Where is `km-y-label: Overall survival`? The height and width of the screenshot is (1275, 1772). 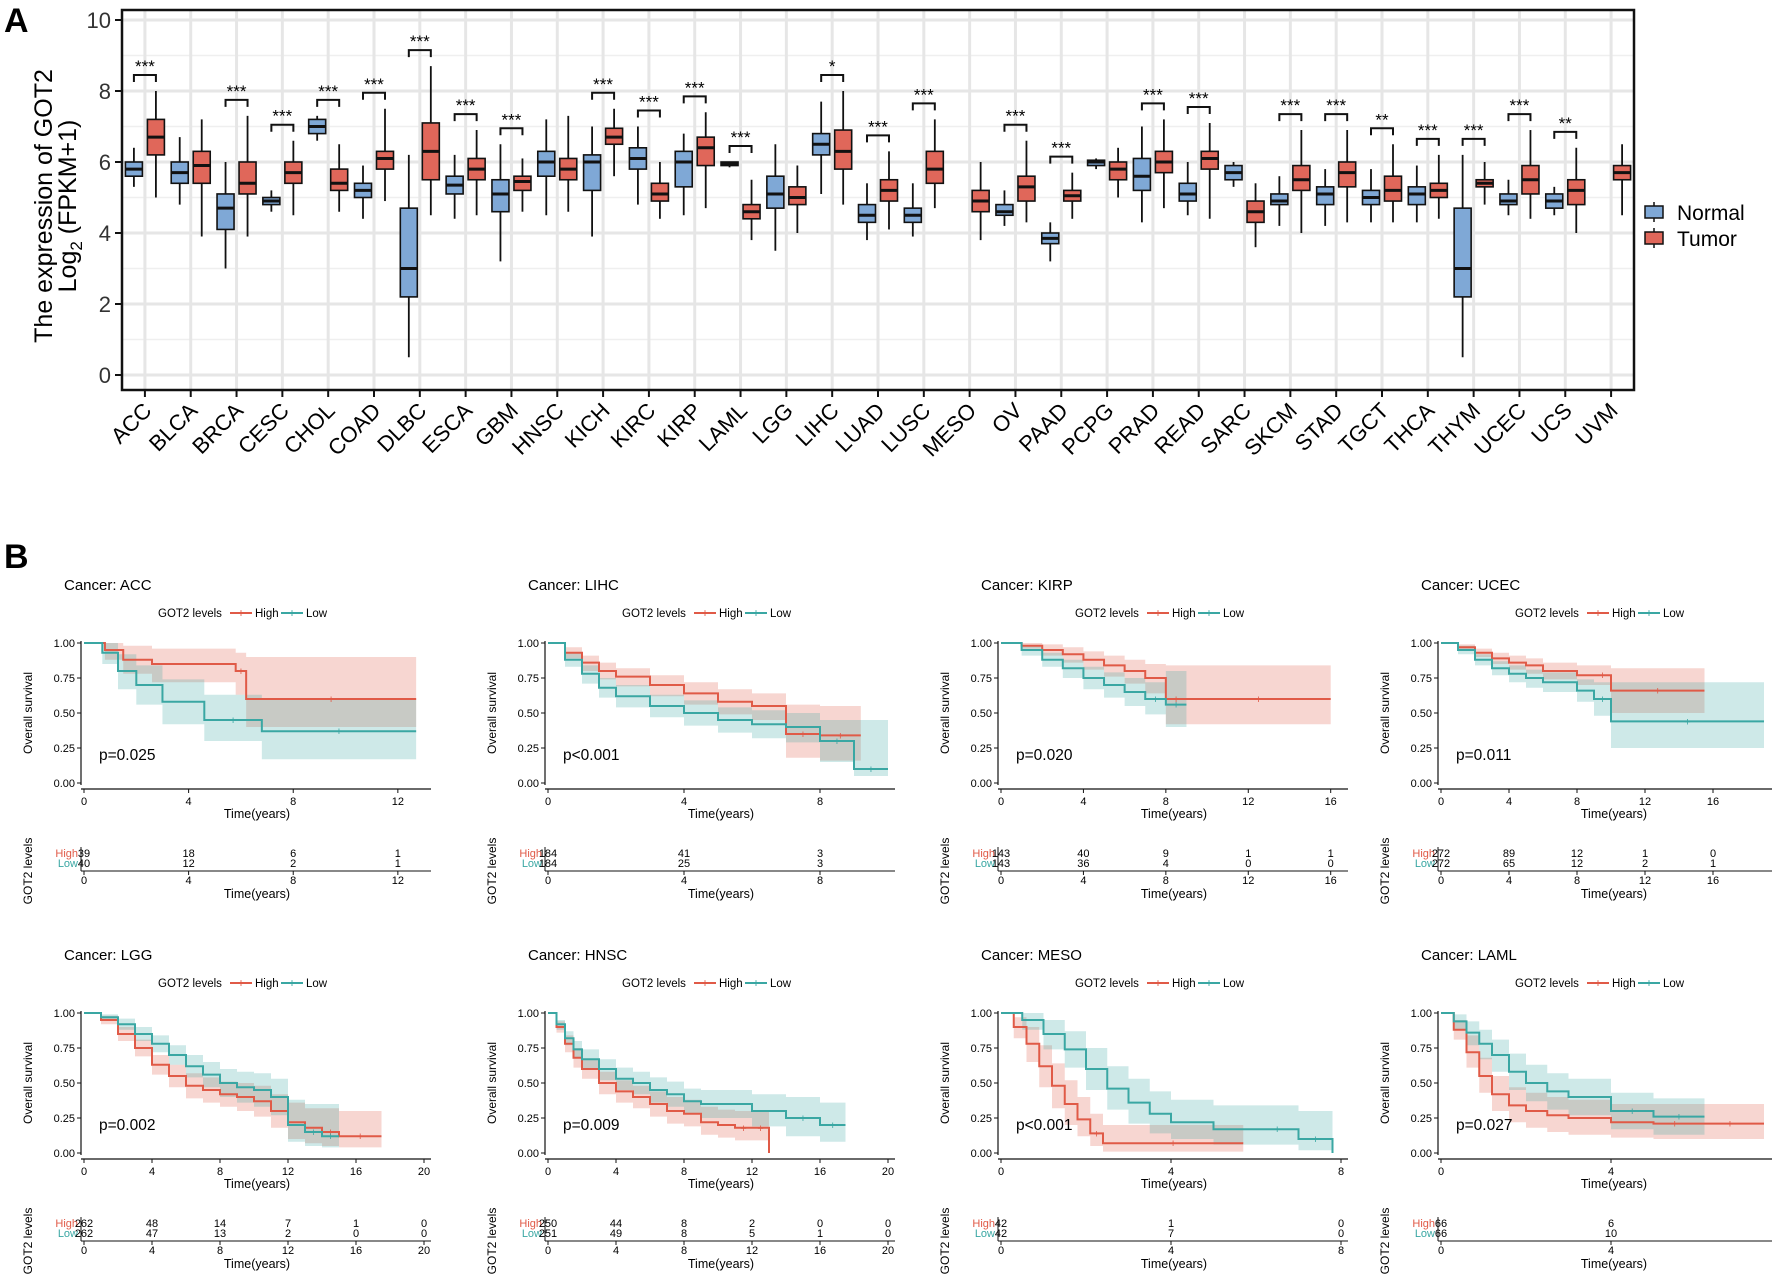 km-y-label: Overall survival is located at coordinates (945, 713).